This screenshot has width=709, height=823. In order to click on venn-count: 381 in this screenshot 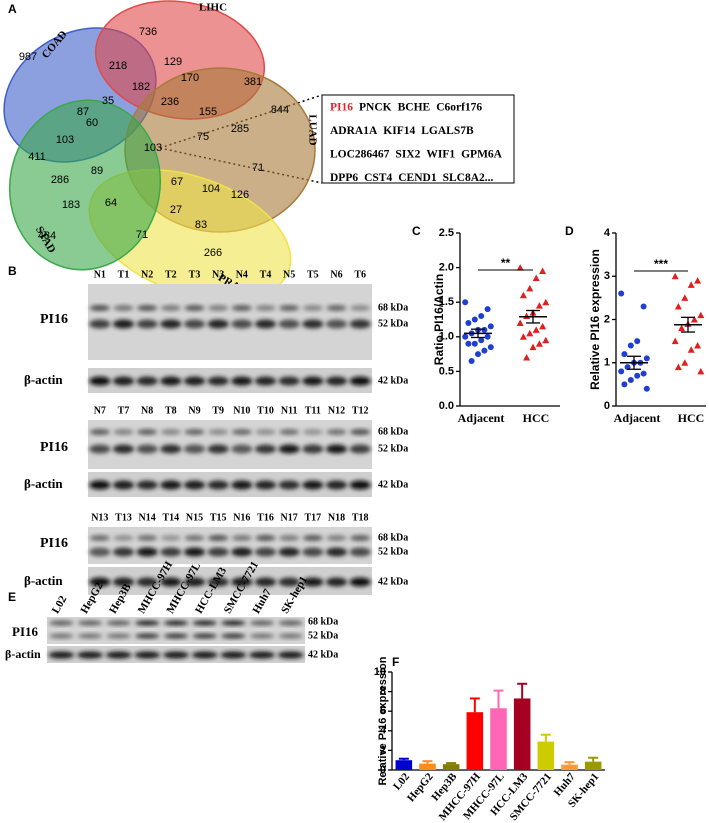, I will do `click(253, 82)`.